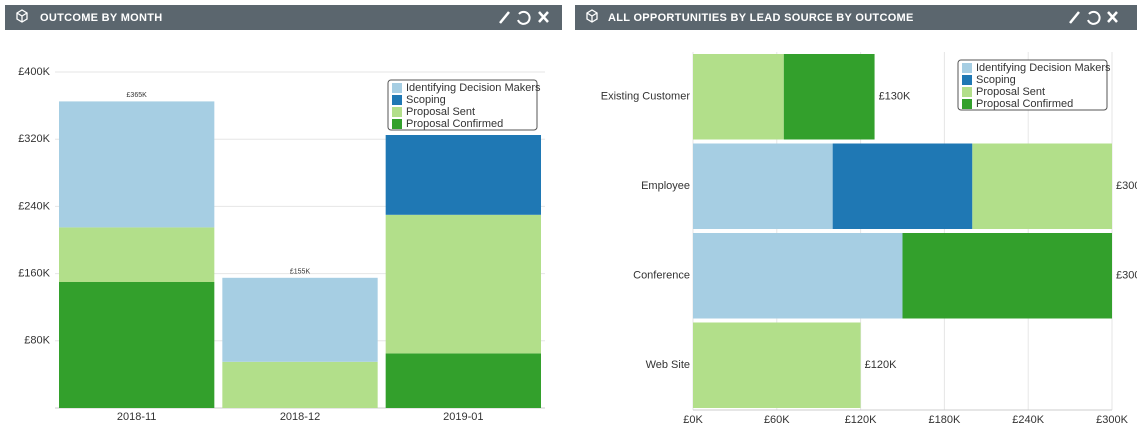  I want to click on x-tick-label: 2018-11, so click(137, 417).